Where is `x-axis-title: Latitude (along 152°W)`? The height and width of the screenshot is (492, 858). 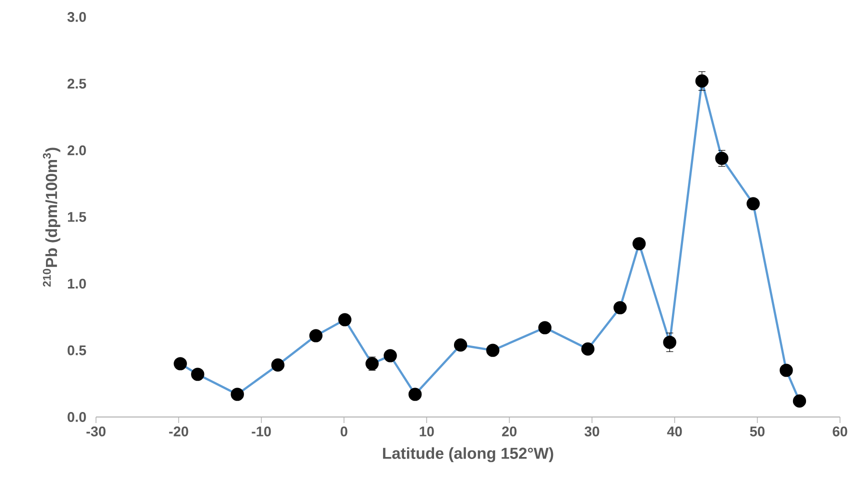
x-axis-title: Latitude (along 152°W) is located at coordinates (468, 454).